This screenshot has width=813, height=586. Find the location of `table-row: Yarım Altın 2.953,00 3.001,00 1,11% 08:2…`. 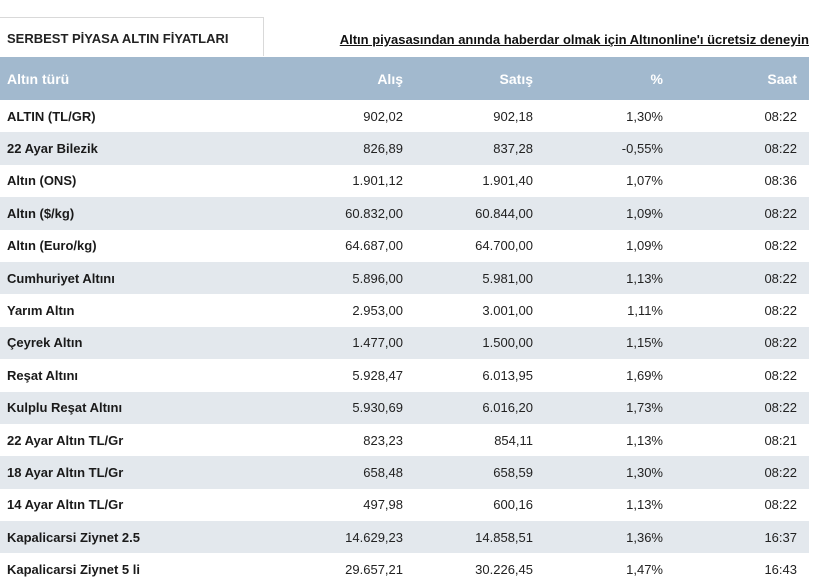

table-row: Yarım Altın 2.953,00 3.001,00 1,11% 08:2… is located at coordinates (404, 310).